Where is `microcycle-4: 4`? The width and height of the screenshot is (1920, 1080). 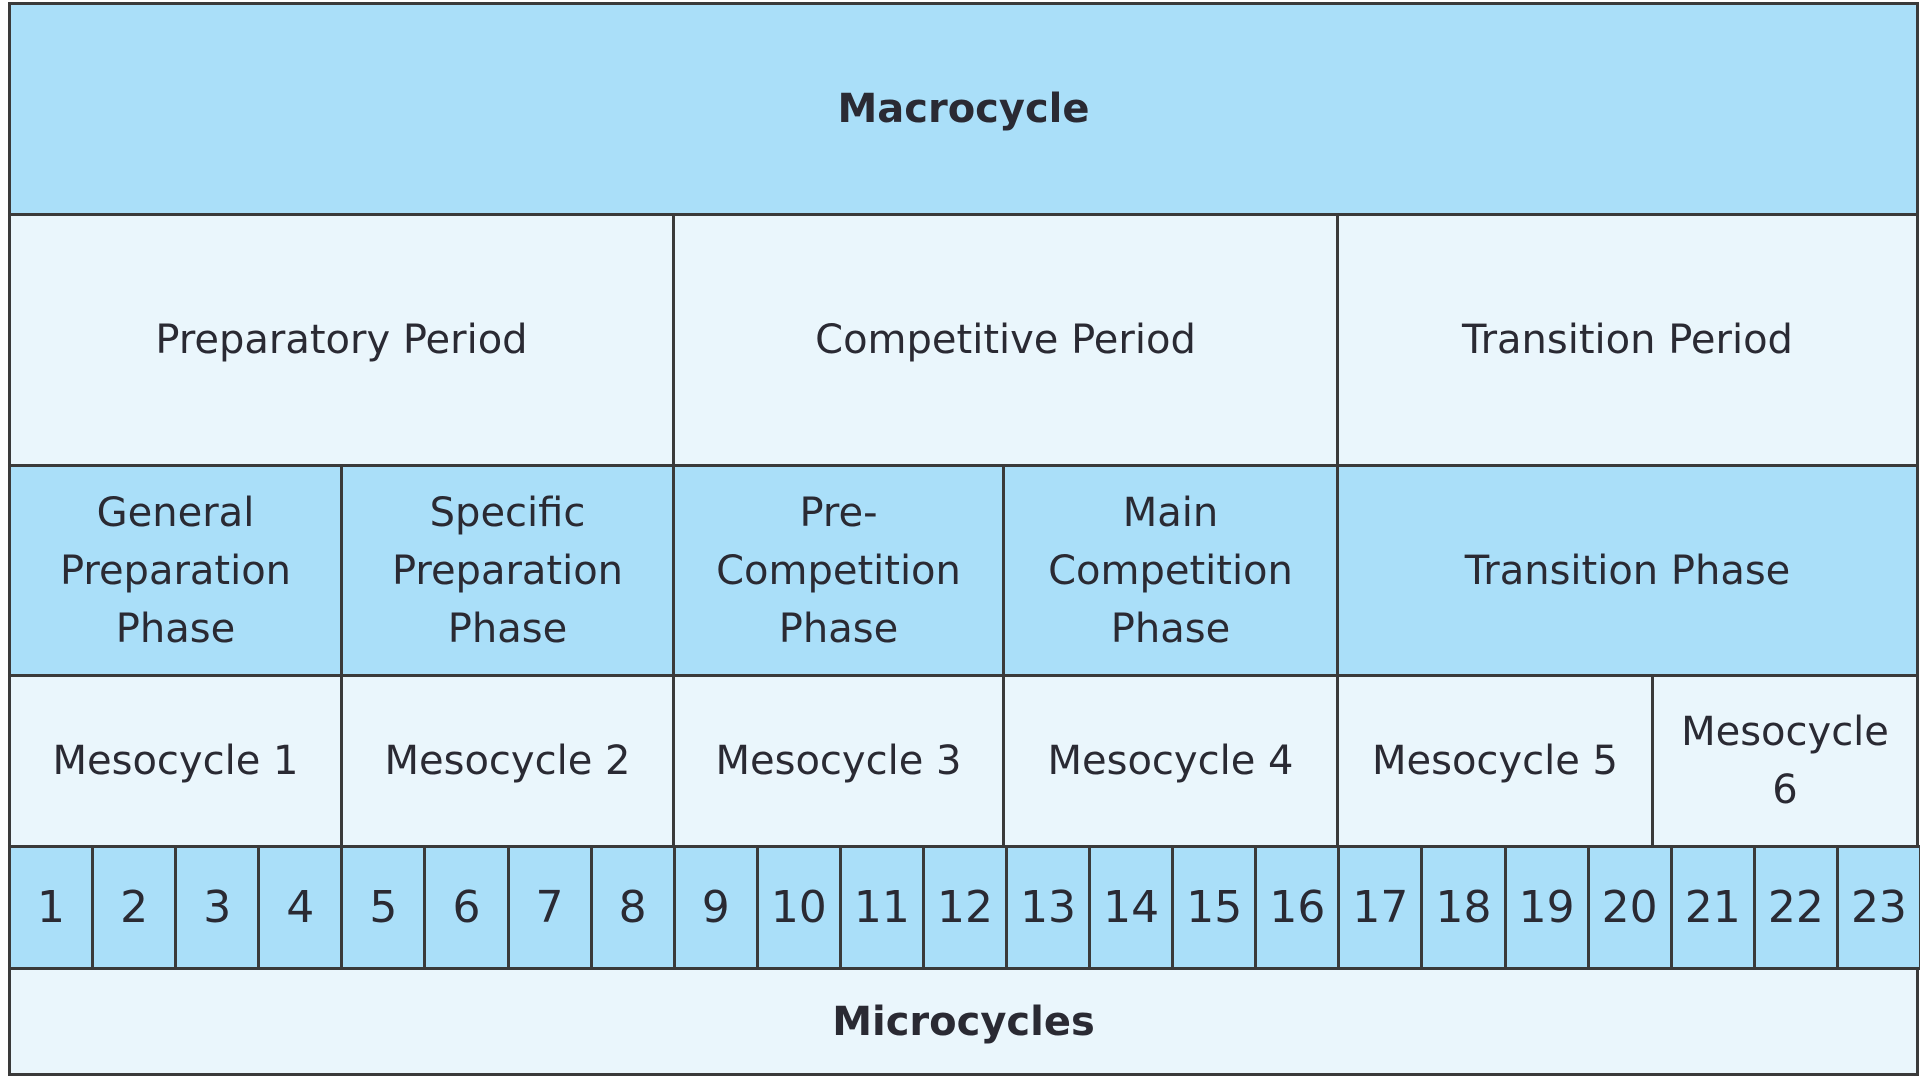
microcycle-4: 4 is located at coordinates (300, 907).